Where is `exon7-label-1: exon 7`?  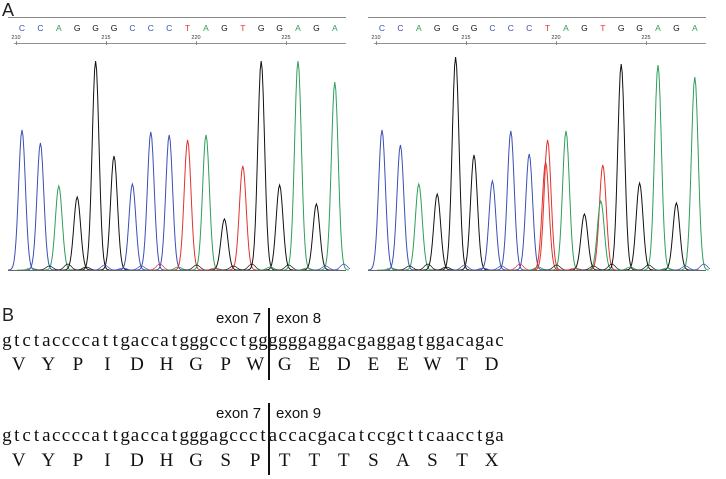 exon7-label-1: exon 7 is located at coordinates (239, 318).